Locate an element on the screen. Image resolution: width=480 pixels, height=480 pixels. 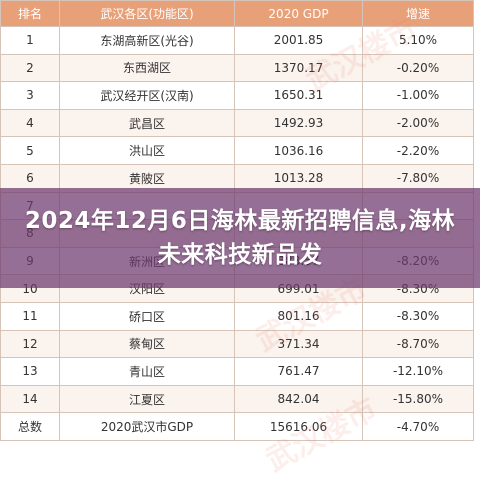
cell-gdp: 371.34 is located at coordinates (298, 344).